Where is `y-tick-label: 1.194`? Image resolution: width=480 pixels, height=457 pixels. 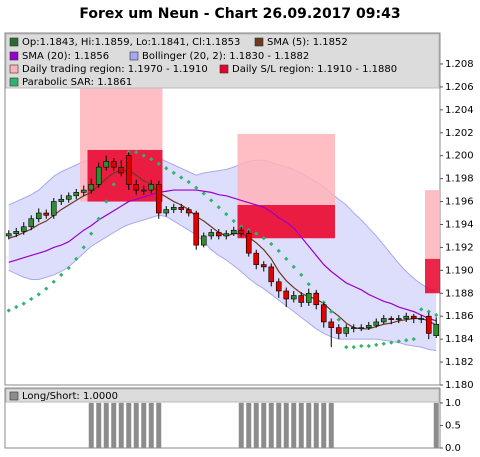
y-tick-label: 1.194 is located at coordinates (459, 224).